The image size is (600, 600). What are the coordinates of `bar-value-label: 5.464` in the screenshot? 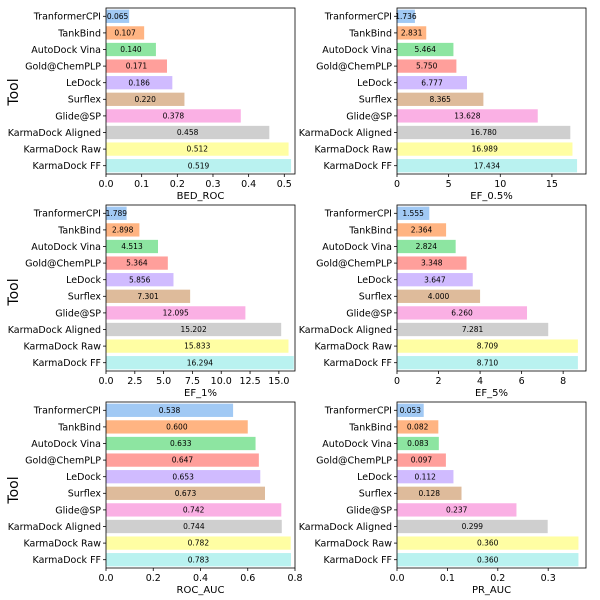 It's located at (425, 49).